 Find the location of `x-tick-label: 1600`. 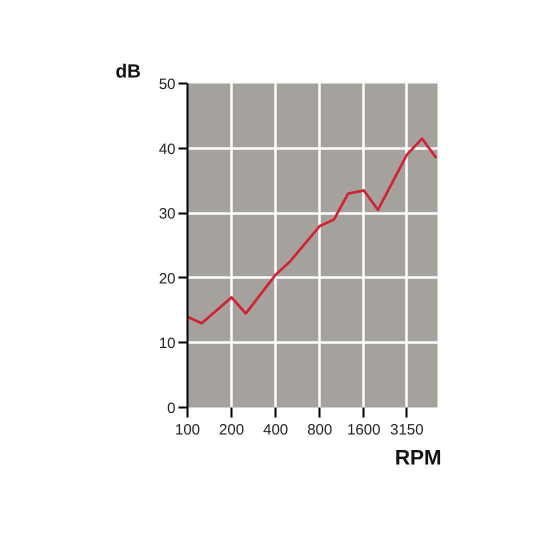

x-tick-label: 1600 is located at coordinates (363, 430).